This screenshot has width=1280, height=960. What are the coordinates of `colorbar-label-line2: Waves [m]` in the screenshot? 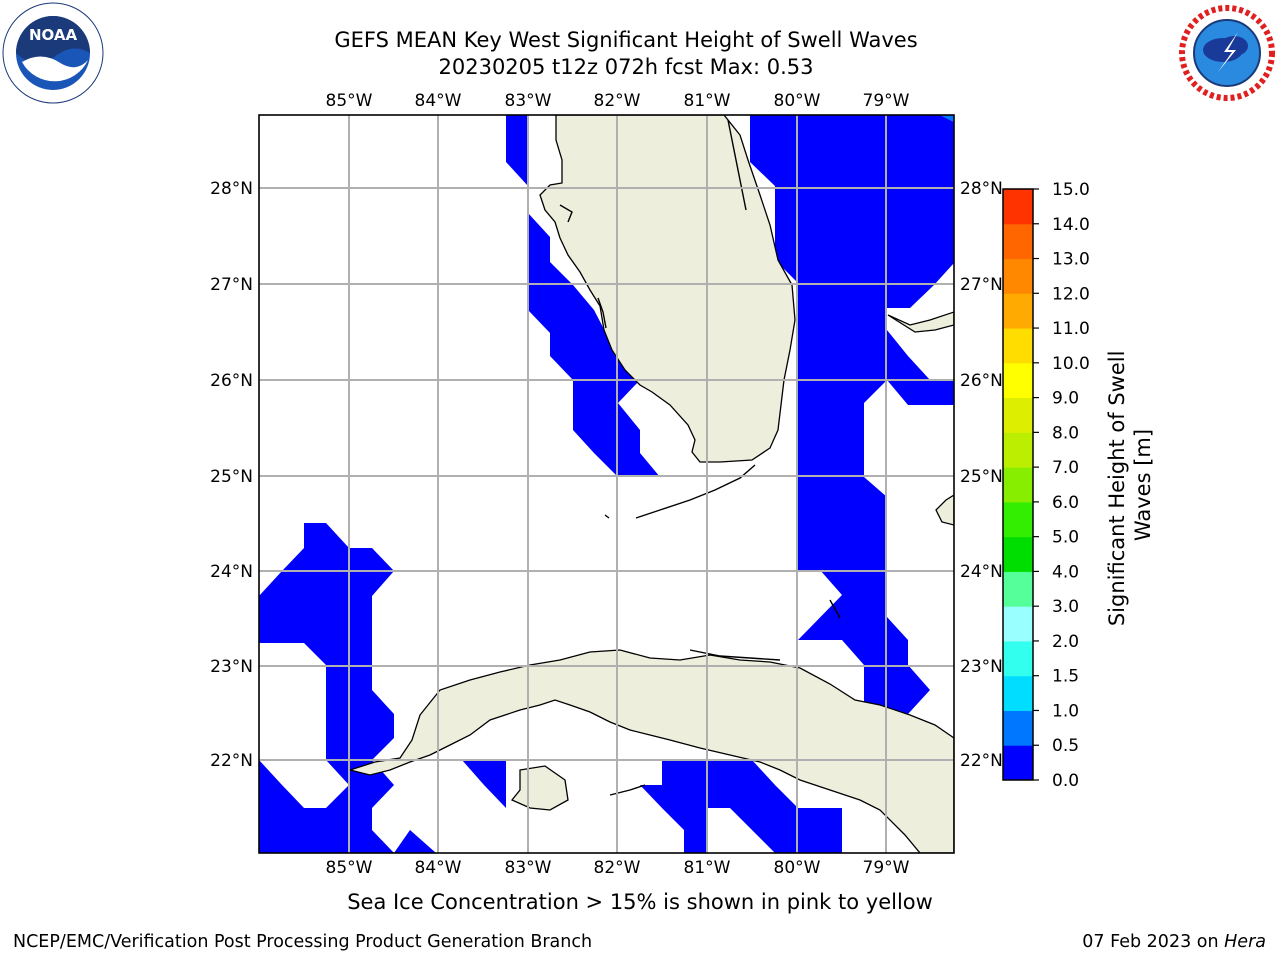 It's located at (1143, 485).